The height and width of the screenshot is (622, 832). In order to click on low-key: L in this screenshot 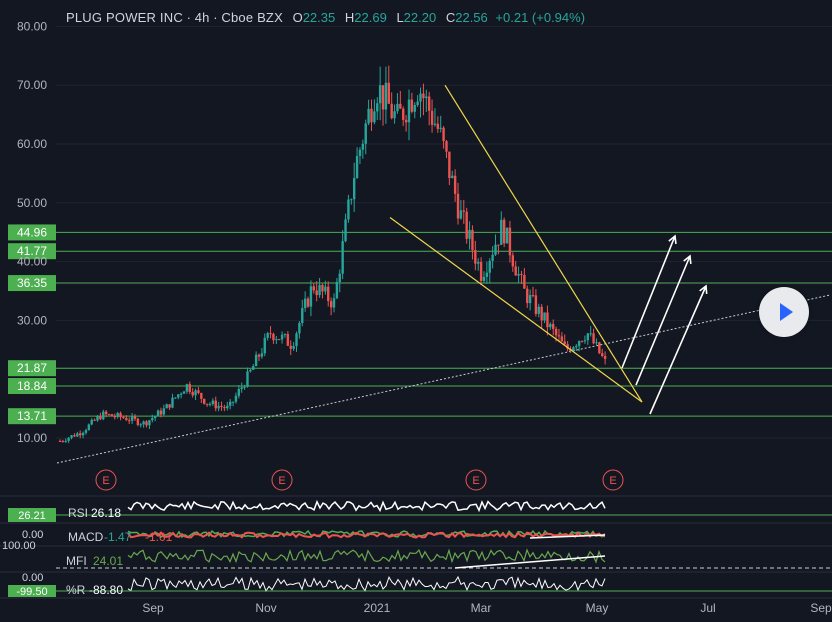, I will do `click(400, 17)`.